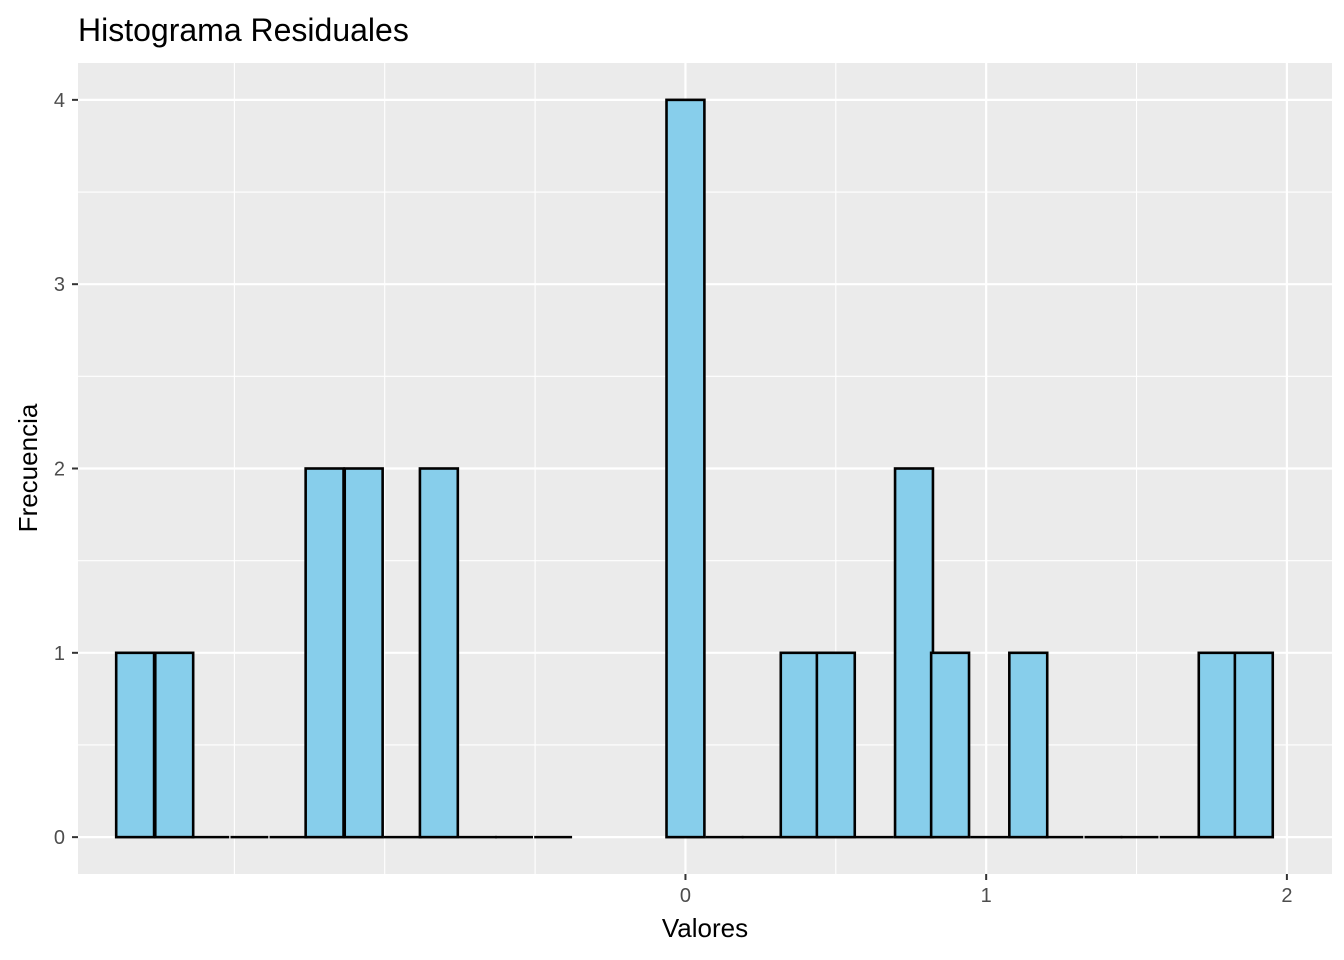 The height and width of the screenshot is (960, 1344). I want to click on x-tick-label: 0, so click(685, 896).